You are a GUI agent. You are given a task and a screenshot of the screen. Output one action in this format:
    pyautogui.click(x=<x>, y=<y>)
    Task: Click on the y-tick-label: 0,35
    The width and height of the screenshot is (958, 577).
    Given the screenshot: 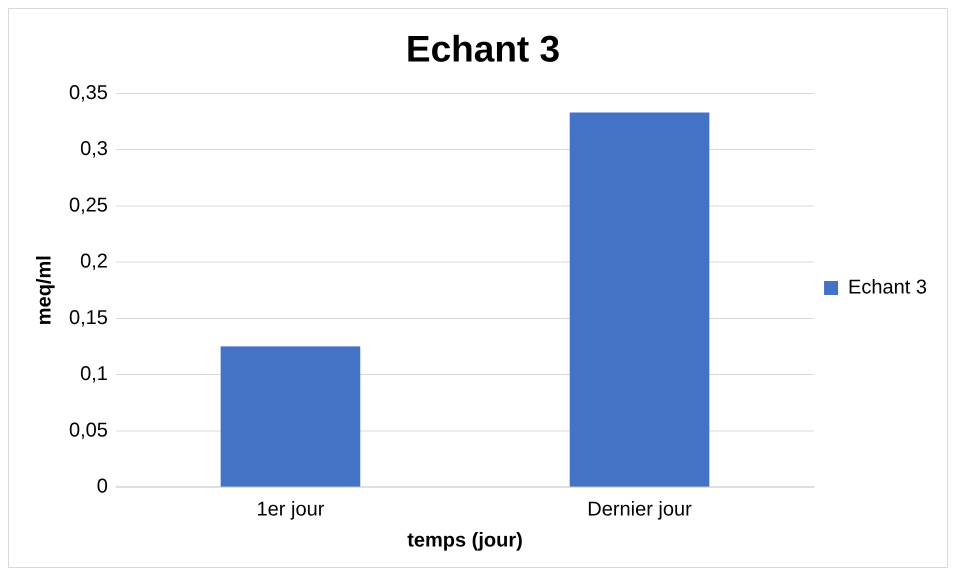 What is the action you would take?
    pyautogui.click(x=88, y=93)
    